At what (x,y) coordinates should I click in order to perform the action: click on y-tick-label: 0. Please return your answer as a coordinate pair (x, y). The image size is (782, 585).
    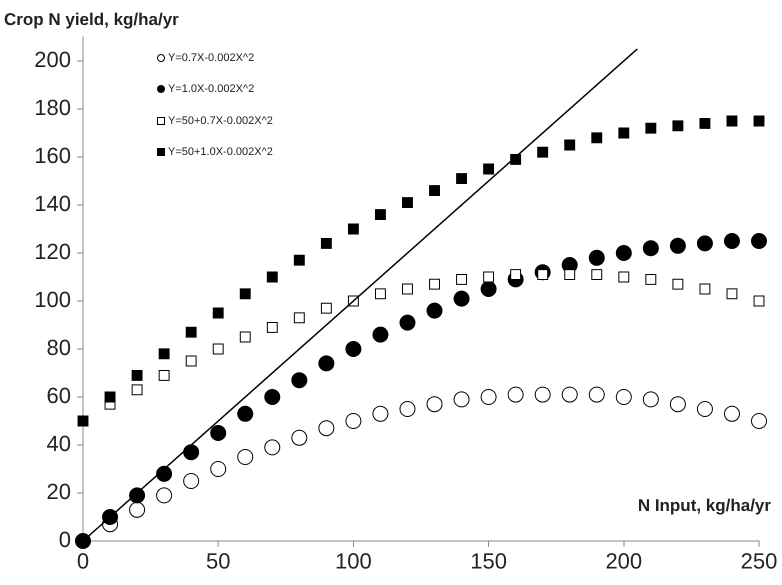
    Looking at the image, I should click on (64, 539).